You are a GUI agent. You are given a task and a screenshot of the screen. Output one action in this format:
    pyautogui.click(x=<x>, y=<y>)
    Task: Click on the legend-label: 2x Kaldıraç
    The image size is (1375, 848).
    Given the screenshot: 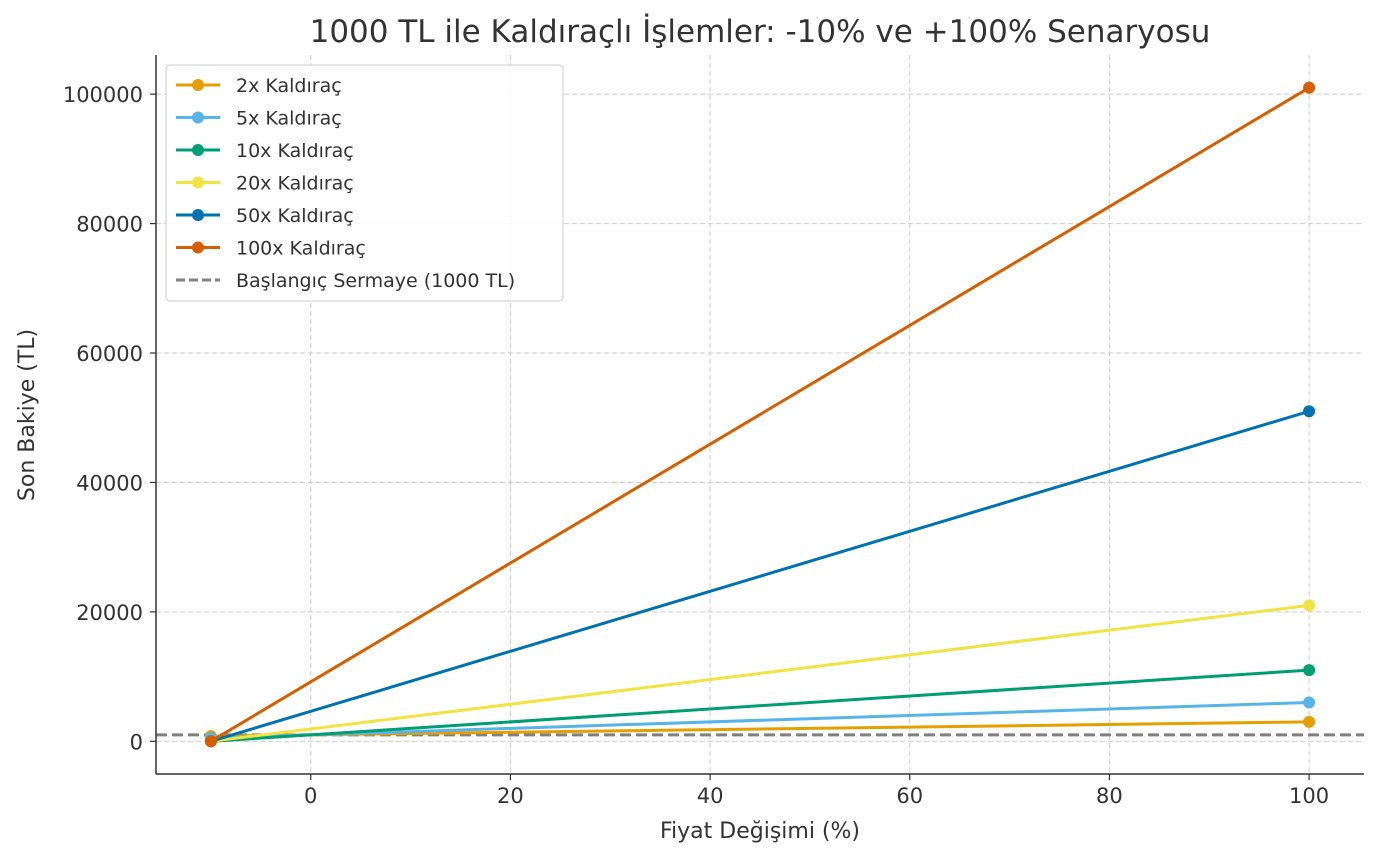 What is the action you would take?
    pyautogui.click(x=289, y=86)
    